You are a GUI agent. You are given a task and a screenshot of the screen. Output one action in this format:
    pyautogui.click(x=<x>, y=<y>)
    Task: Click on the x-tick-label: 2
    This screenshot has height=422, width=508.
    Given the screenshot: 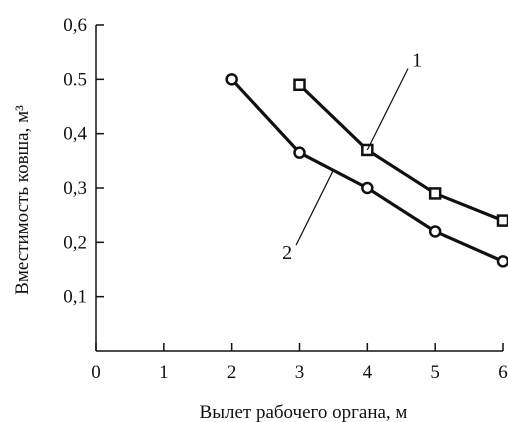 What is the action you would take?
    pyautogui.click(x=232, y=372)
    